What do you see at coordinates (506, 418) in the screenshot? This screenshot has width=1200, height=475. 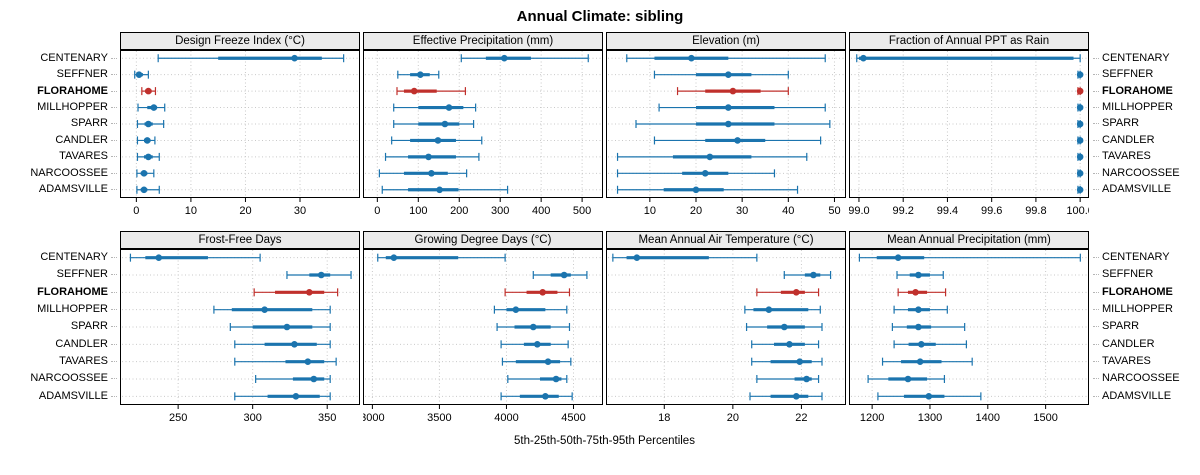 I see `tick-label: 4000` at bounding box center [506, 418].